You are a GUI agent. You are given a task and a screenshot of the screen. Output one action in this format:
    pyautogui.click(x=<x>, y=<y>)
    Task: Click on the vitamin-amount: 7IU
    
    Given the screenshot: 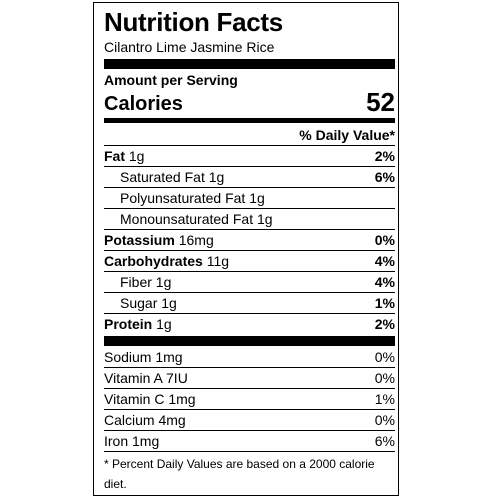 What is the action you would take?
    pyautogui.click(x=177, y=378)
    